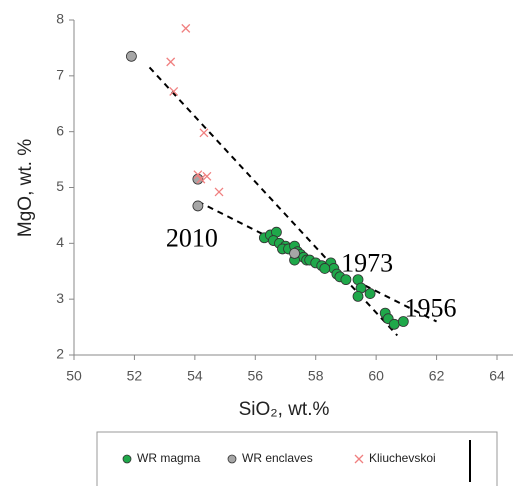 This screenshot has height=486, width=515. What do you see at coordinates (169, 458) in the screenshot?
I see `legend-label: WR magma` at bounding box center [169, 458].